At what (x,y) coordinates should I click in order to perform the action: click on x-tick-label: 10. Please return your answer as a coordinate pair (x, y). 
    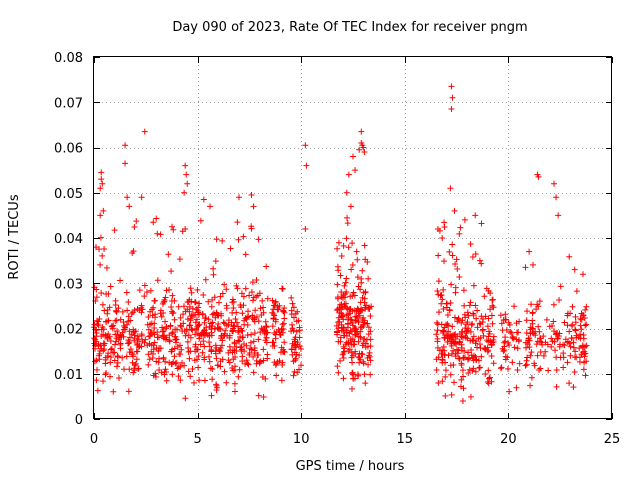
    Looking at the image, I should click on (301, 439).